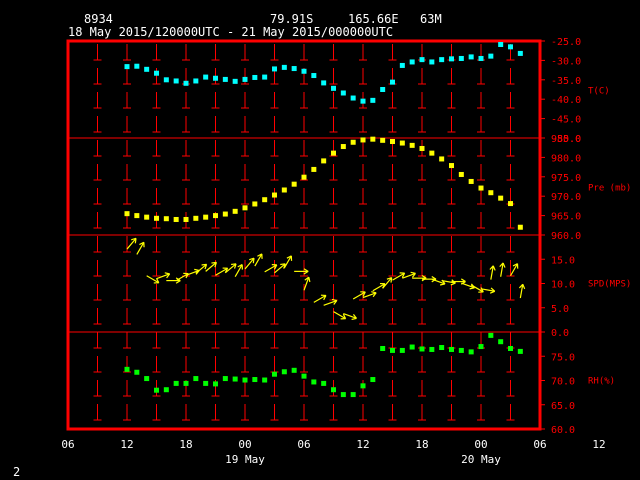  What do you see at coordinates (563, 406) in the screenshot?
I see `y-tick-label: 65.0` at bounding box center [563, 406].